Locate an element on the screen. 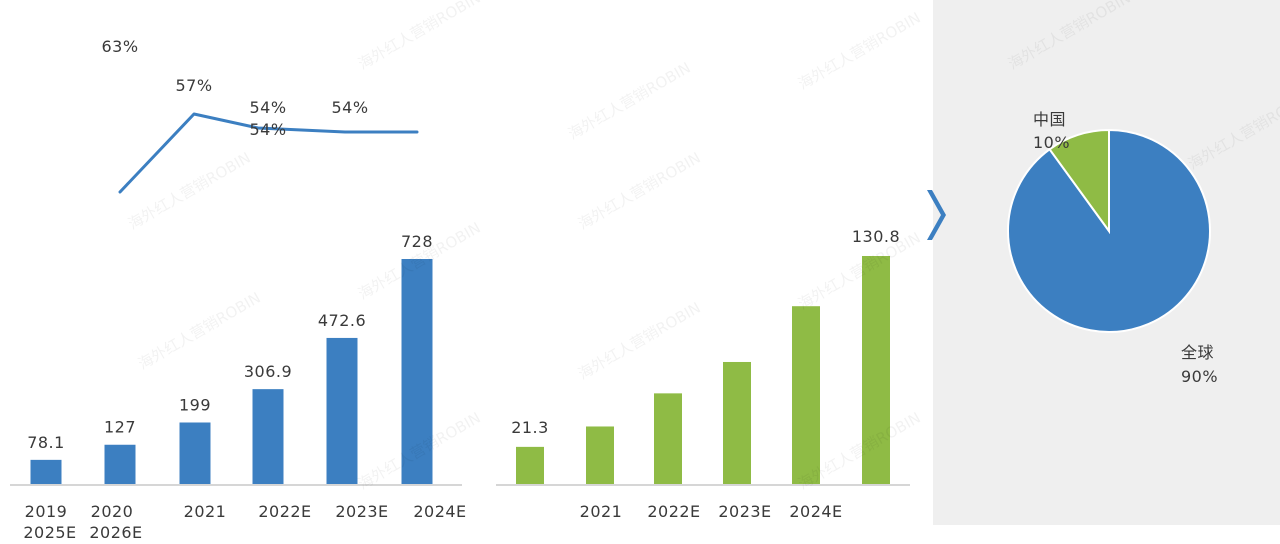 This screenshot has width=1280, height=544. pie-label-value: 90% is located at coordinates (1199, 376).